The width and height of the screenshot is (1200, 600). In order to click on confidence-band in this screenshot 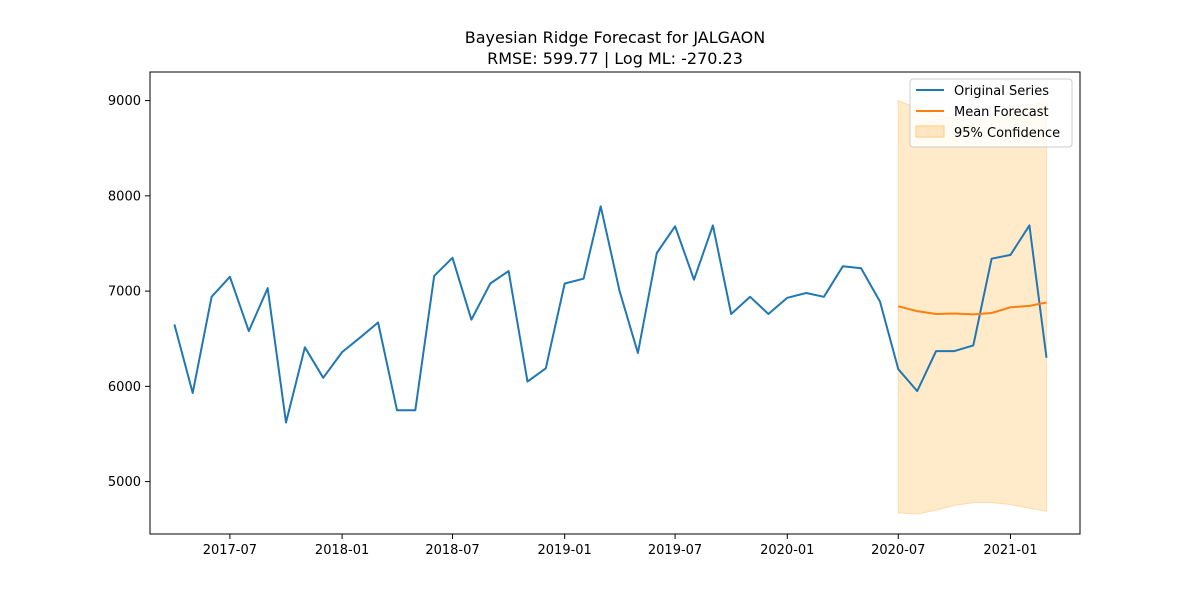, I will do `click(972, 307)`.